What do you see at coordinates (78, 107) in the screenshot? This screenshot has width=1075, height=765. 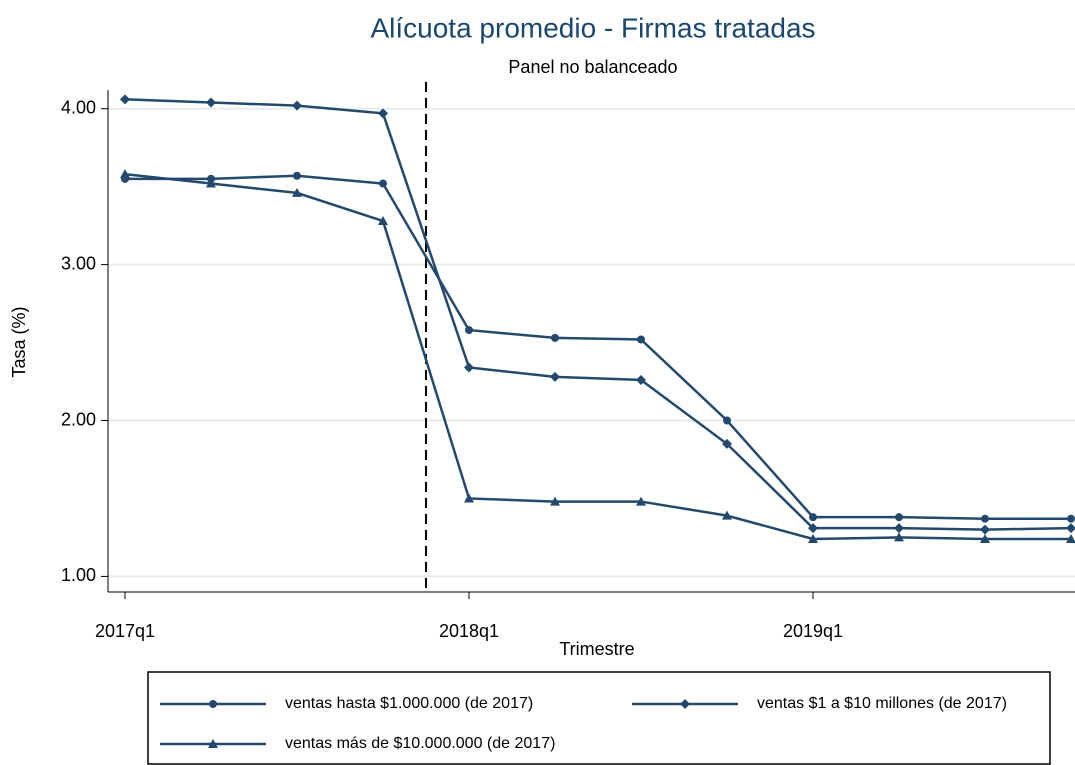 I see `y-tick-label: 4.00` at bounding box center [78, 107].